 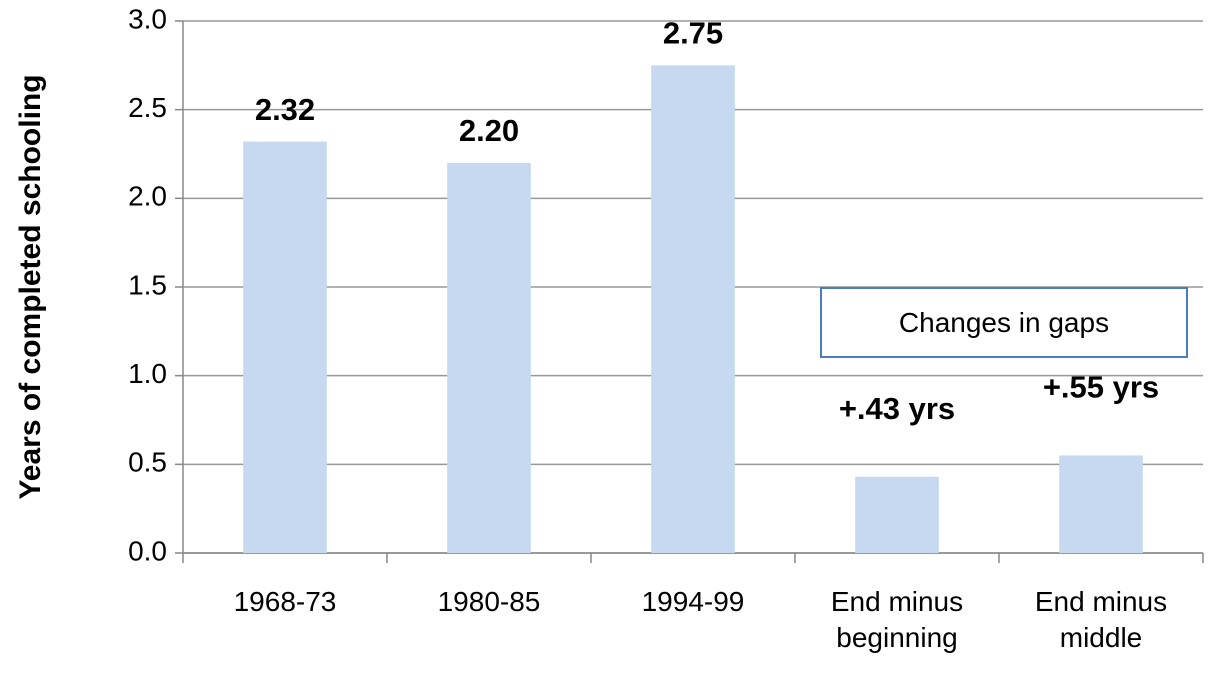 What do you see at coordinates (30, 286) in the screenshot?
I see `y-axis-label: Years of completed schooling` at bounding box center [30, 286].